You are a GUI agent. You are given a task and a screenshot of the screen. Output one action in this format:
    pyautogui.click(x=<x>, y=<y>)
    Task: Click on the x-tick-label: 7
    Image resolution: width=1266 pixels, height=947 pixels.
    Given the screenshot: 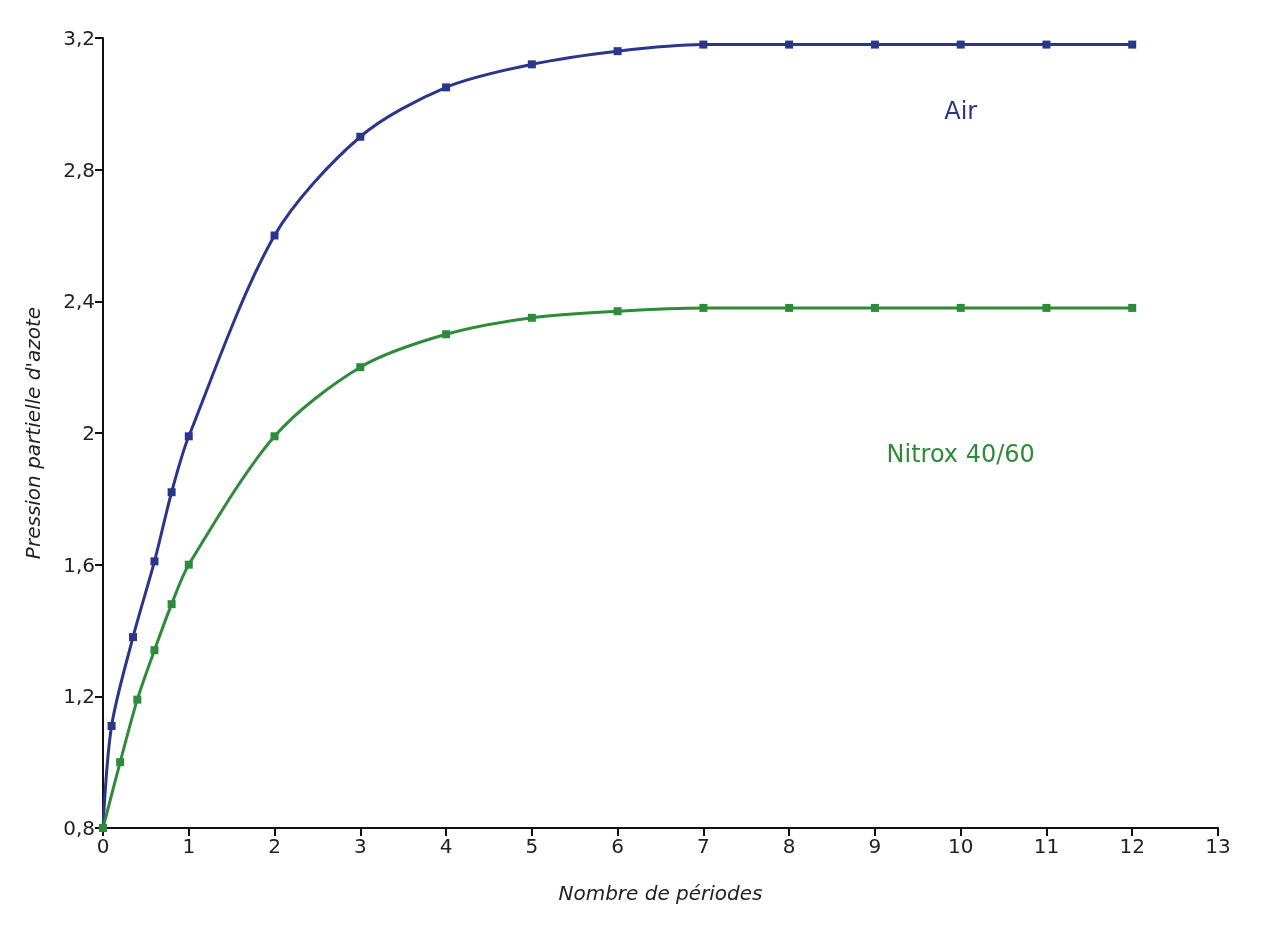 What is the action you would take?
    pyautogui.click(x=703, y=846)
    